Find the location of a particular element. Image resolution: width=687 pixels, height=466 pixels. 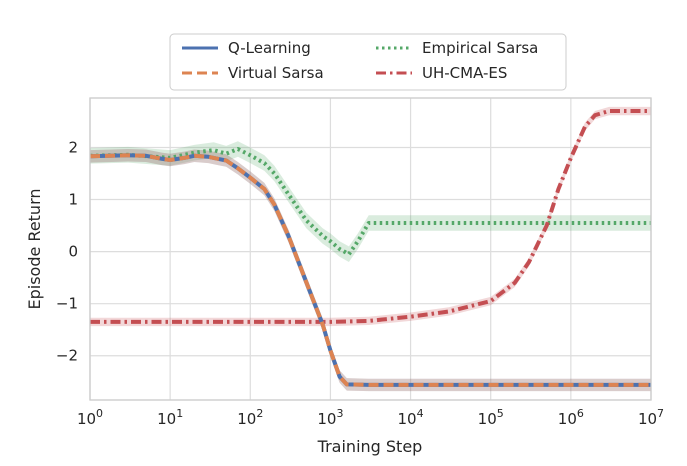

y-tick-label-1: 1 is located at coordinates (73, 200).